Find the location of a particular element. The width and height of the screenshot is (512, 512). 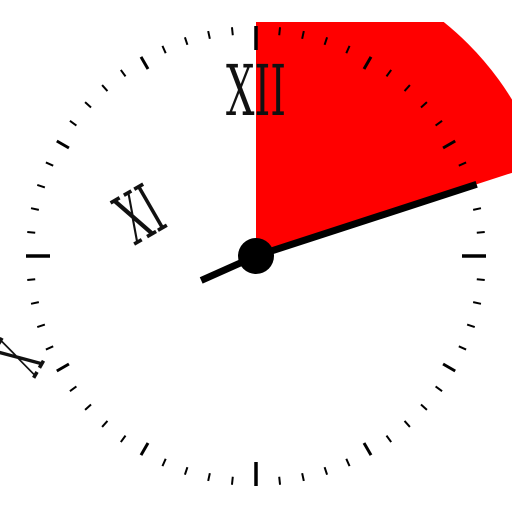

minute-hand is located at coordinates (366, 220).